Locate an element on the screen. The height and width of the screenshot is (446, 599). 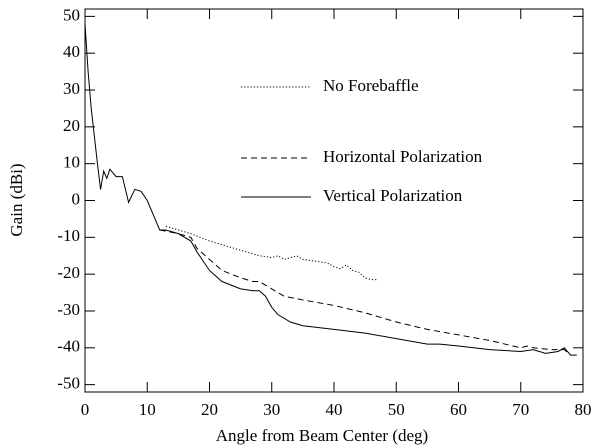
legend-label: Horizontal Polarization is located at coordinates (403, 156).